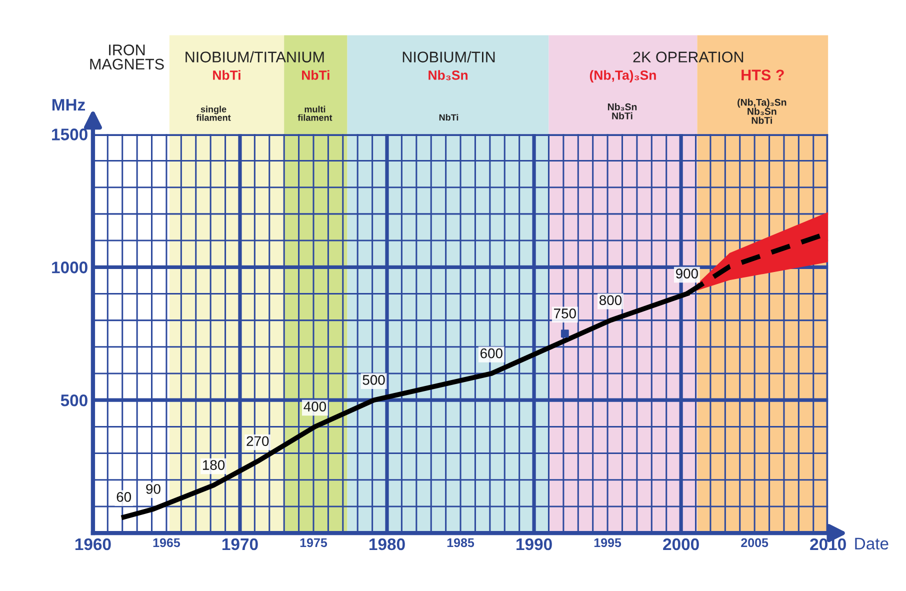 This screenshot has width=906, height=591. Describe the element at coordinates (828, 544) in the screenshot. I see `x-tick-label: 2010` at that location.